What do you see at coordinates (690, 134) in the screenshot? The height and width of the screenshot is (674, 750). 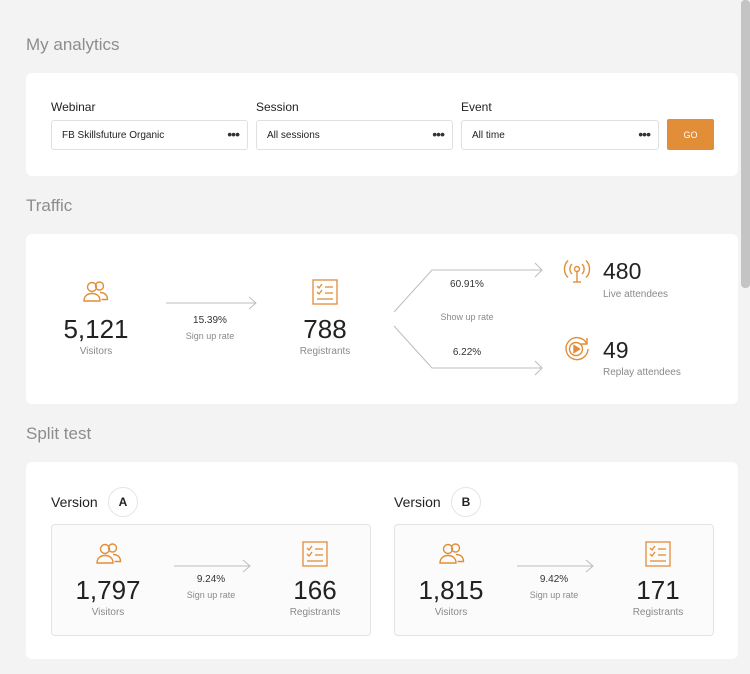 I see `go-button: GO` at bounding box center [690, 134].